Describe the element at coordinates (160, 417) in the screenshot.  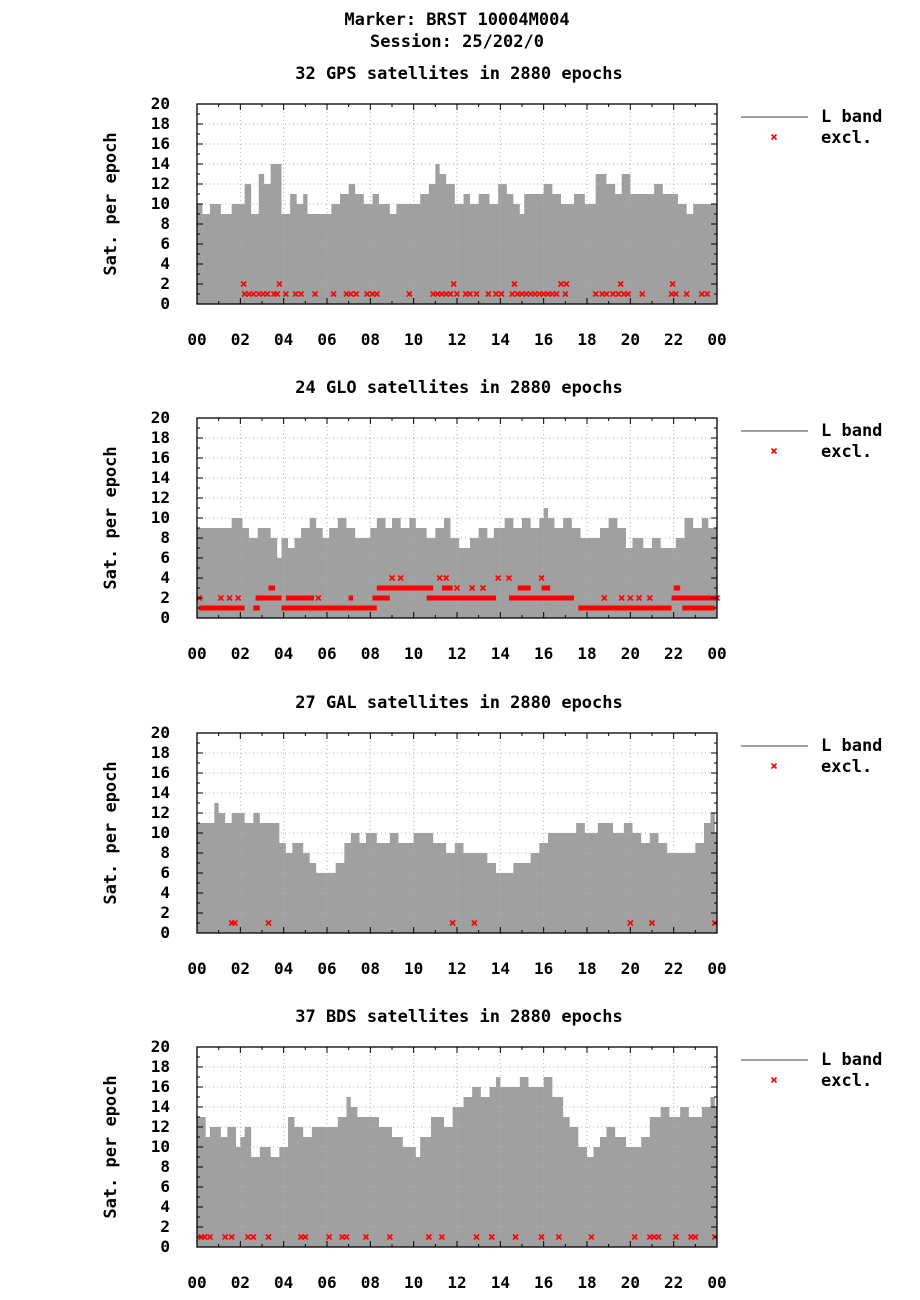
I see `y-tick-label: 20` at that location.